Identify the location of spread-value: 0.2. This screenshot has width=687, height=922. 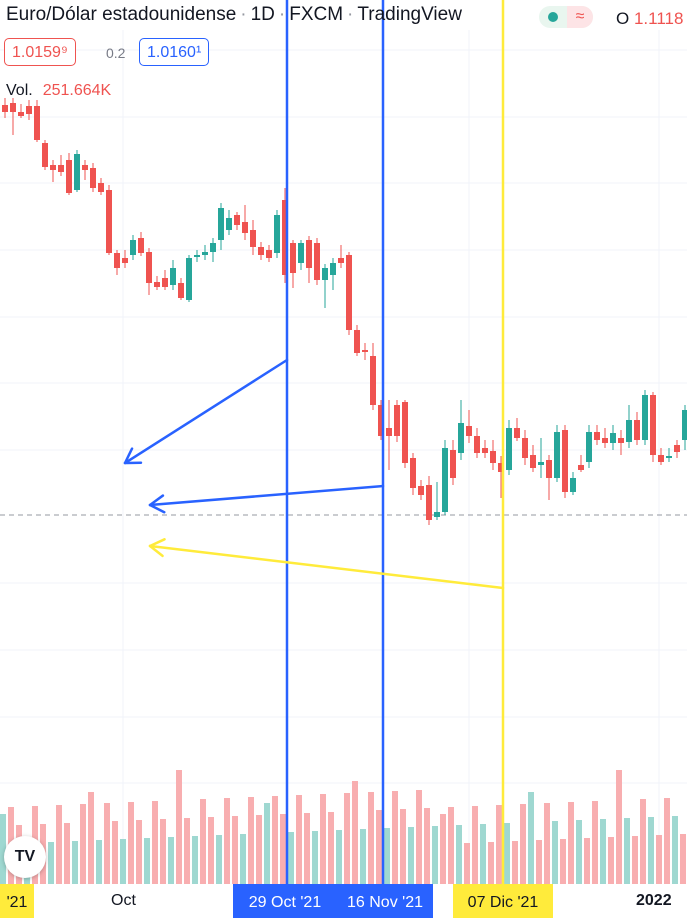
(116, 53).